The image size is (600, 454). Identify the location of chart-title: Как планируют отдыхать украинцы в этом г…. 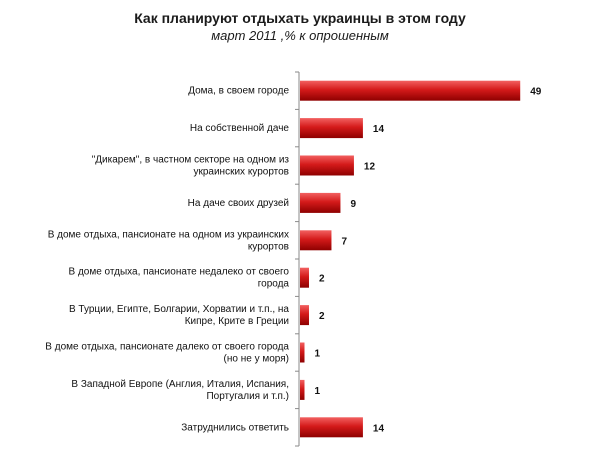
(300, 18).